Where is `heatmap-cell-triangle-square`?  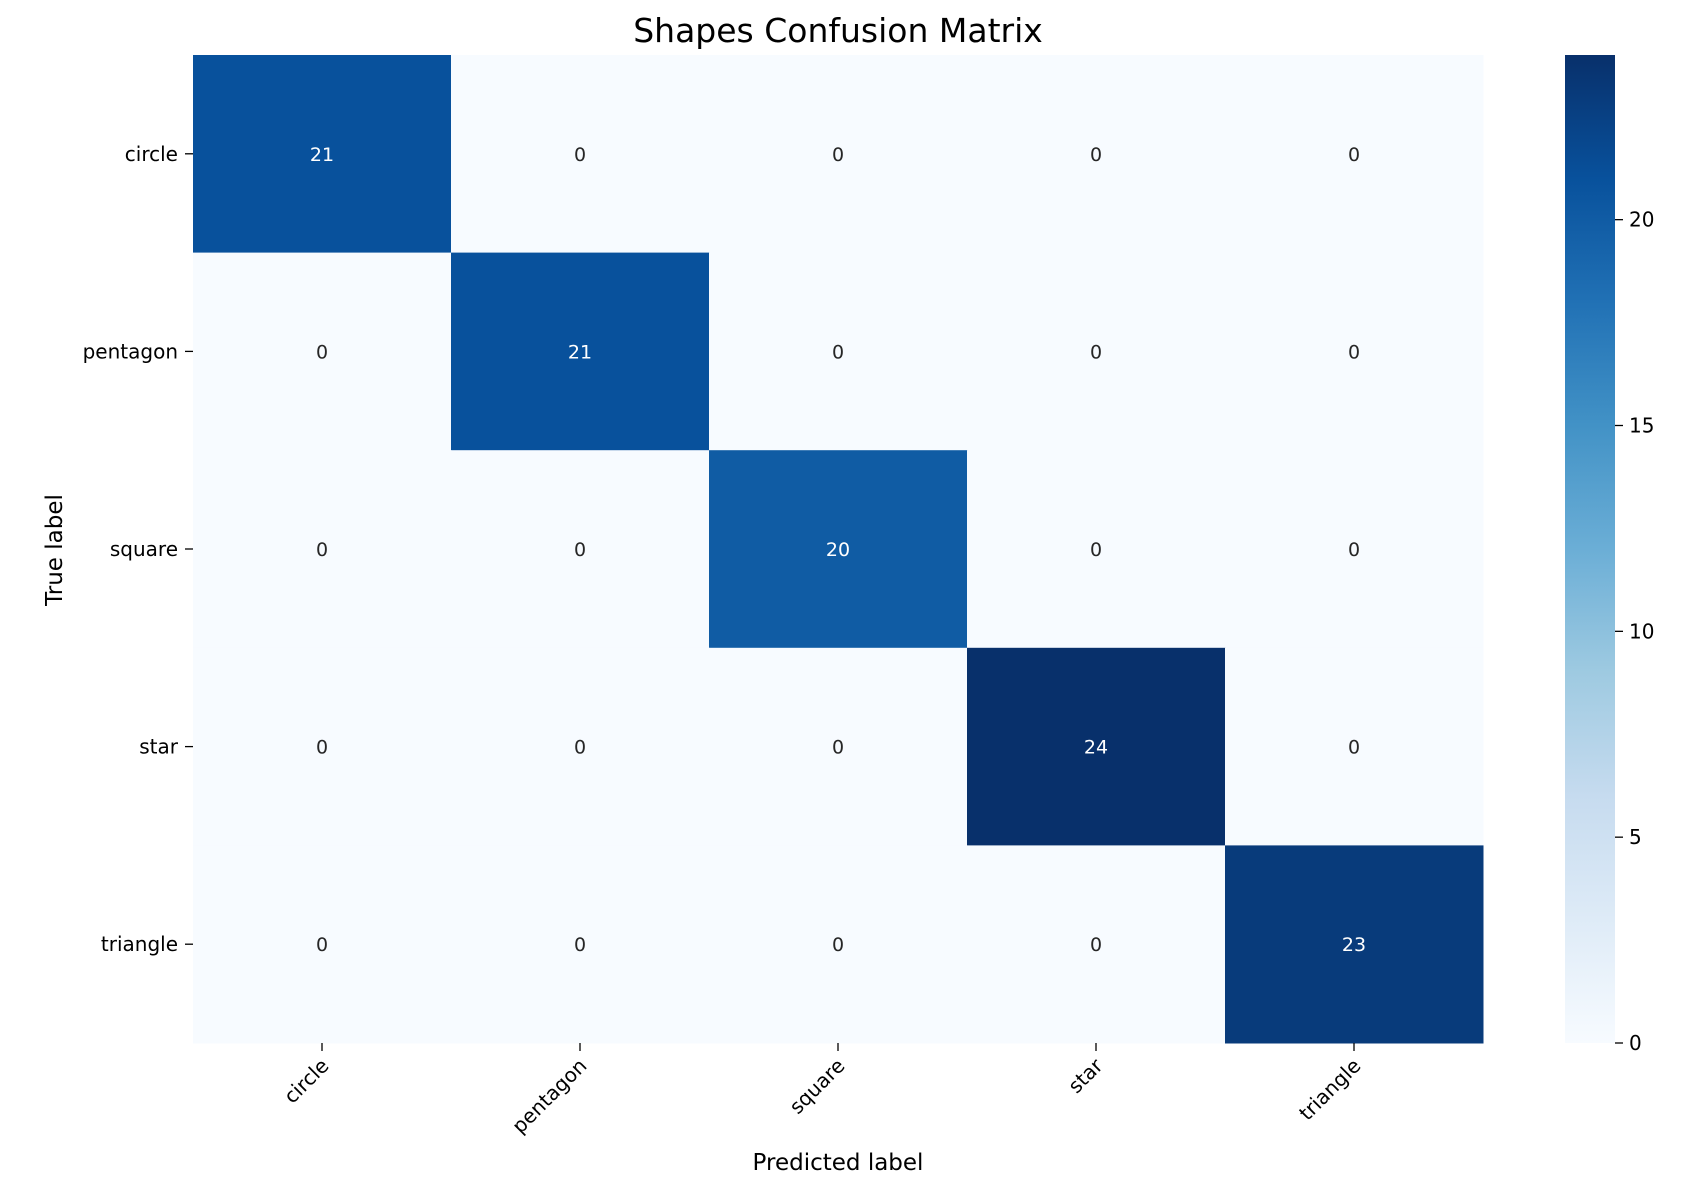
heatmap-cell-triangle-square is located at coordinates (838, 944).